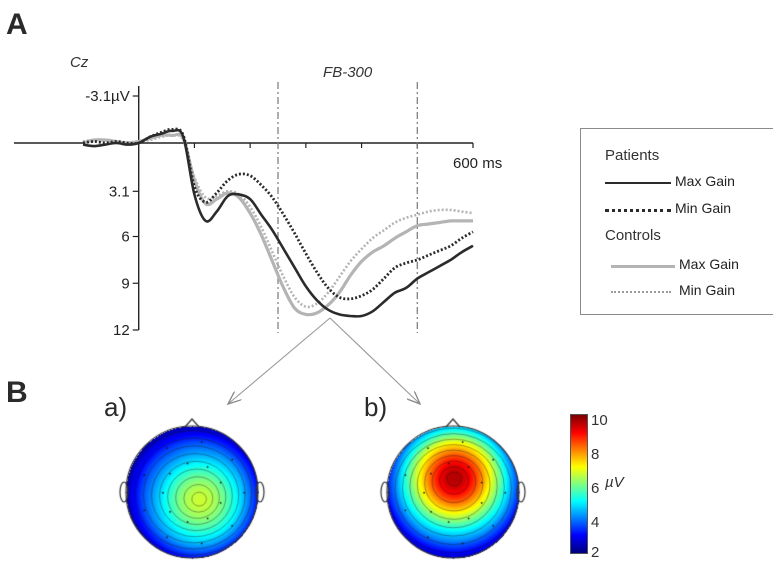  Describe the element at coordinates (477, 163) in the screenshot. I see `x-axis-end-label: 600 ms` at that location.